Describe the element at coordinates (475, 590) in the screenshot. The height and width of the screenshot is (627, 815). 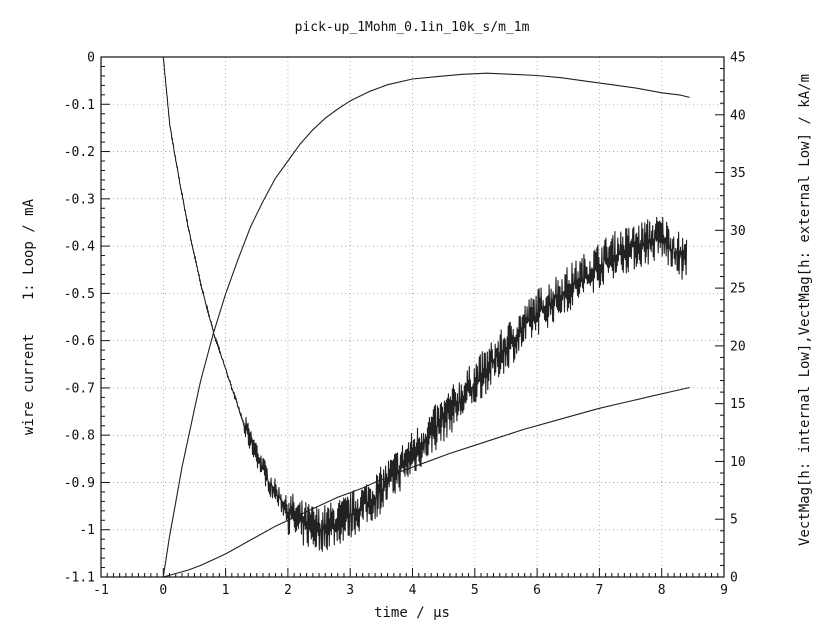
I see `x-tick-label: 5` at that location.